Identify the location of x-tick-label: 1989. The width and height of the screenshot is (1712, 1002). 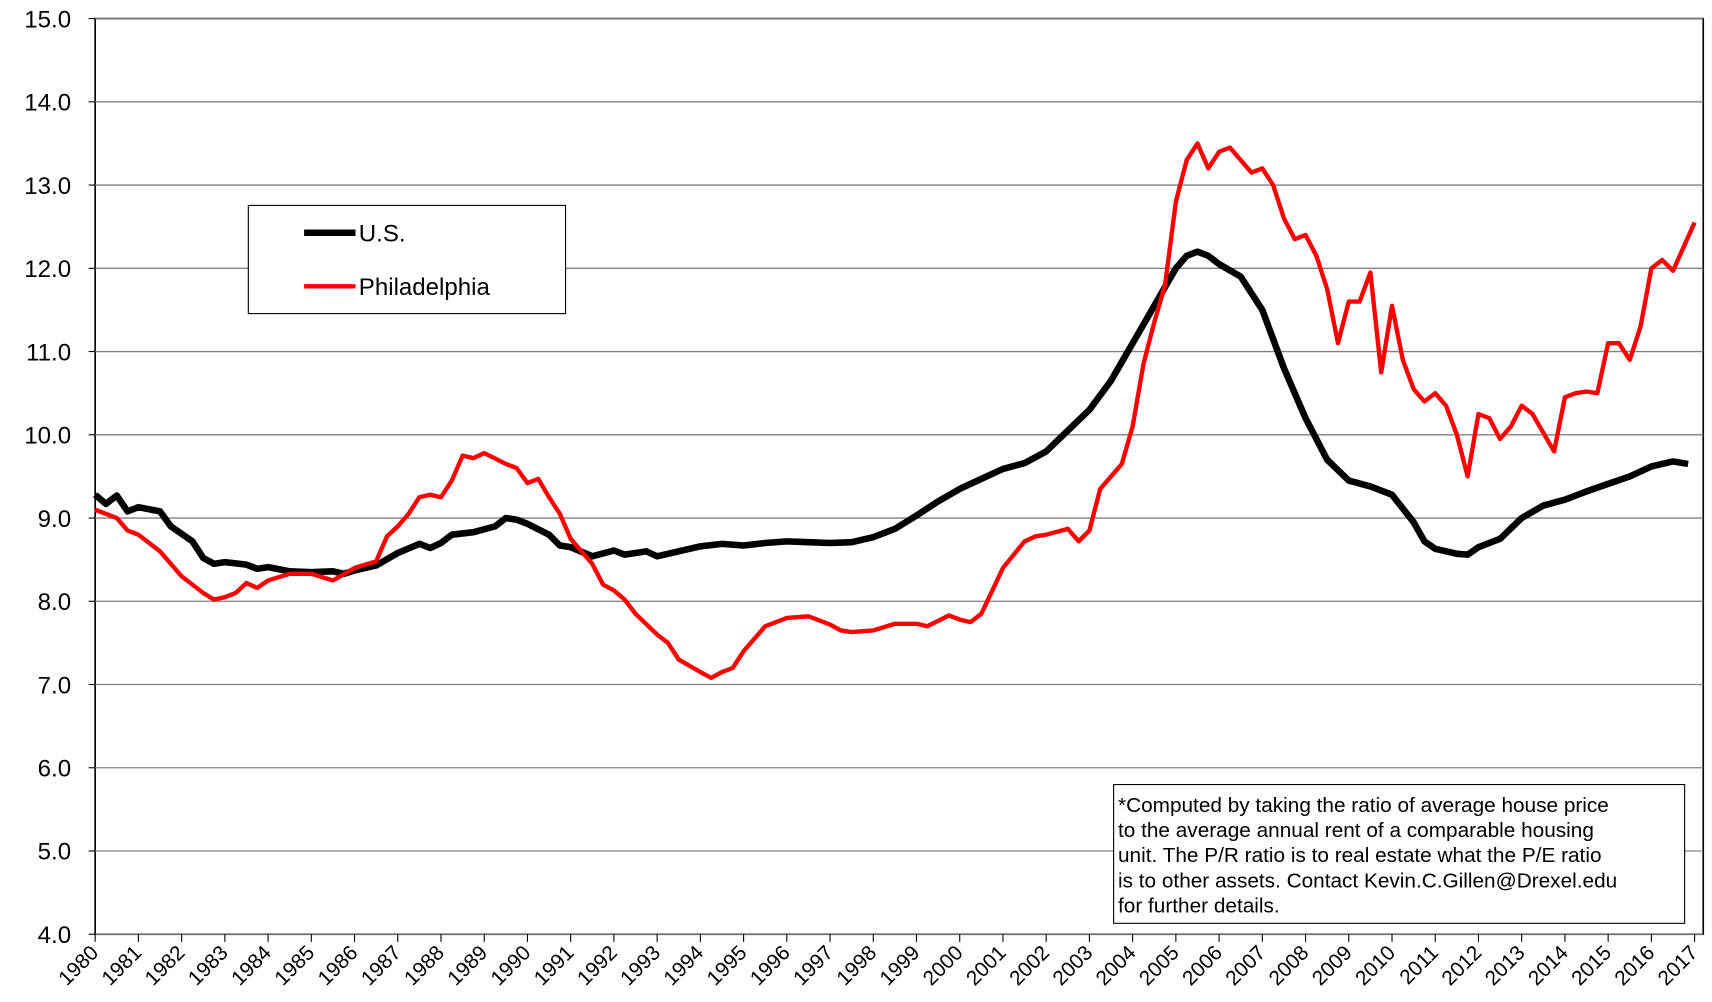
(467, 965).